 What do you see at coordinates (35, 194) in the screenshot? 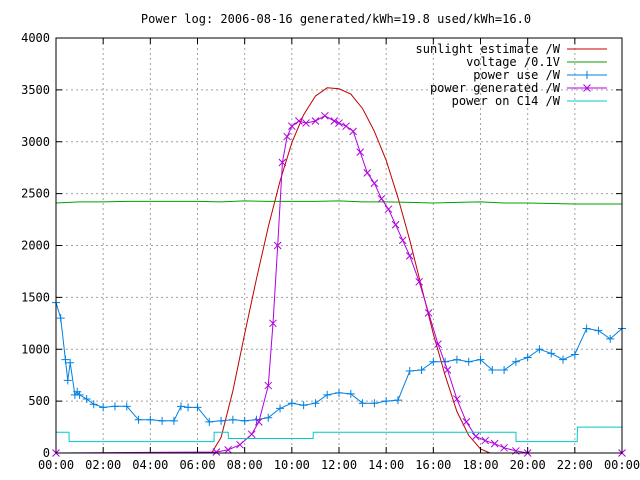
I see `y-tick-label: 2500` at bounding box center [35, 194].